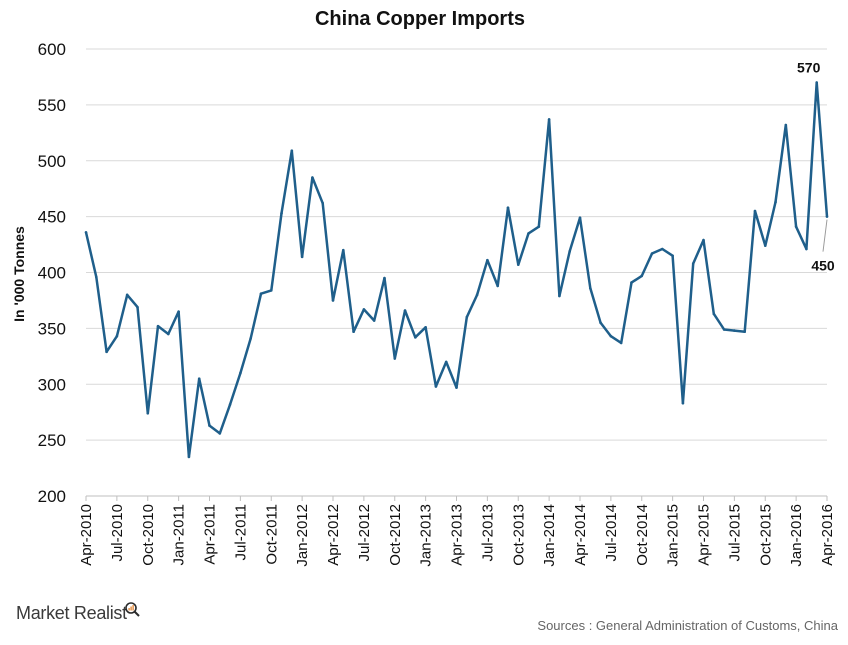 This screenshot has width=848, height=645. Describe the element at coordinates (148, 535) in the screenshot. I see `x-tick-label: Oct-2010` at that location.